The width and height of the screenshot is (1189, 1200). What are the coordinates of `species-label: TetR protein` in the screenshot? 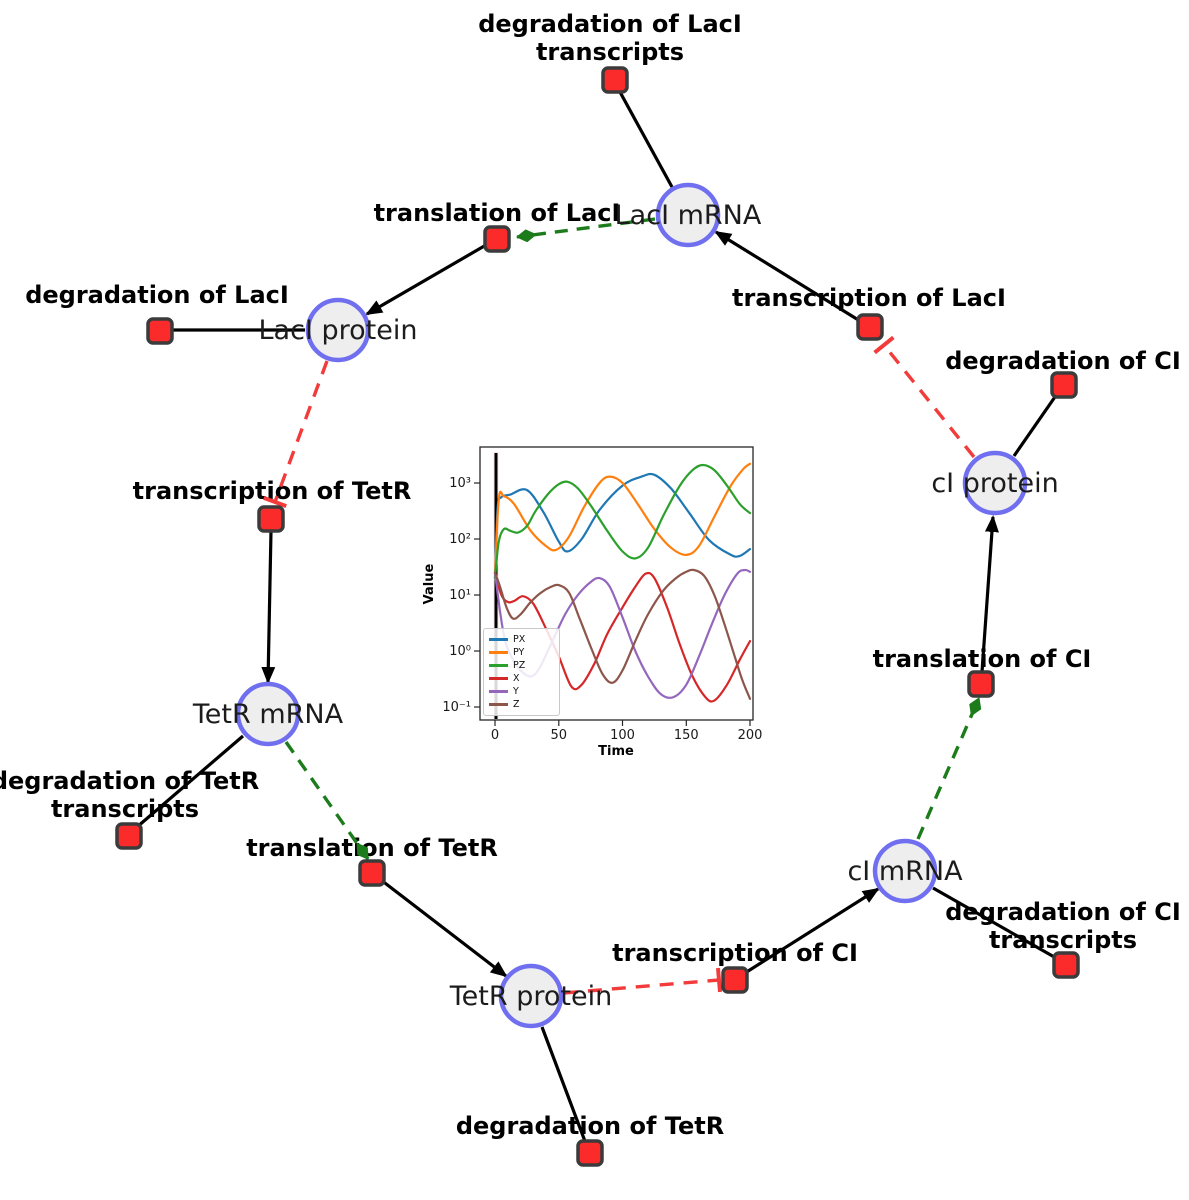 It's located at (530, 996).